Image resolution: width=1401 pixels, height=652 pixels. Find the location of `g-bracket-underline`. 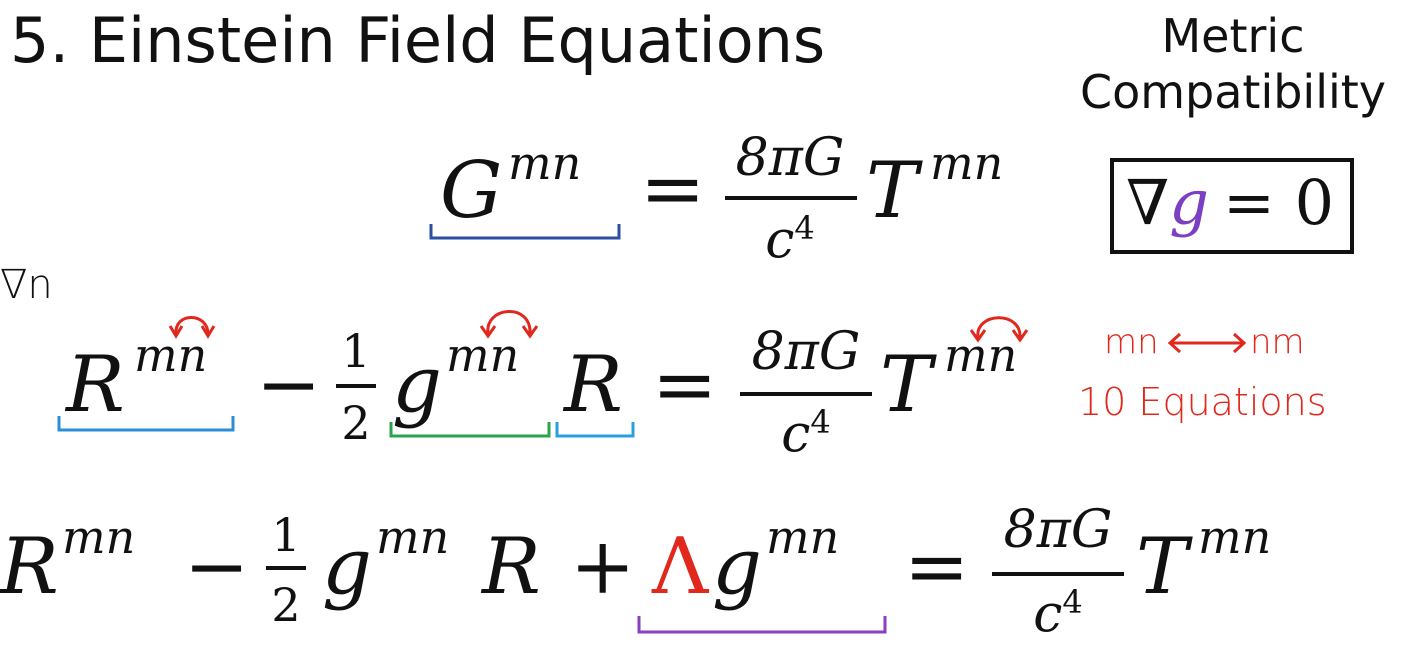

g-bracket-underline is located at coordinates (470, 430).